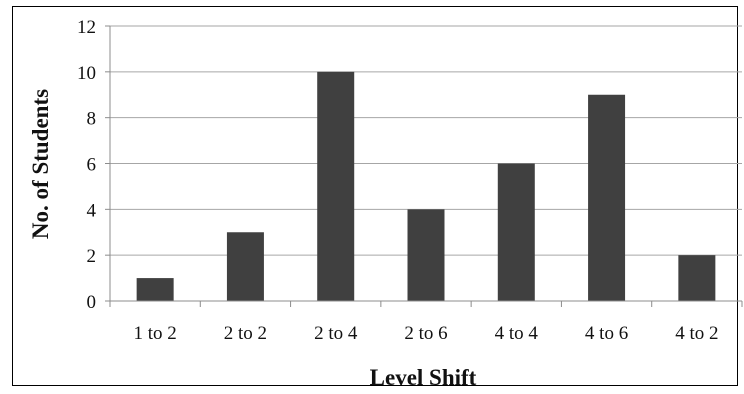 This screenshot has width=744, height=394. I want to click on y-tick-label: 6, so click(92, 165).